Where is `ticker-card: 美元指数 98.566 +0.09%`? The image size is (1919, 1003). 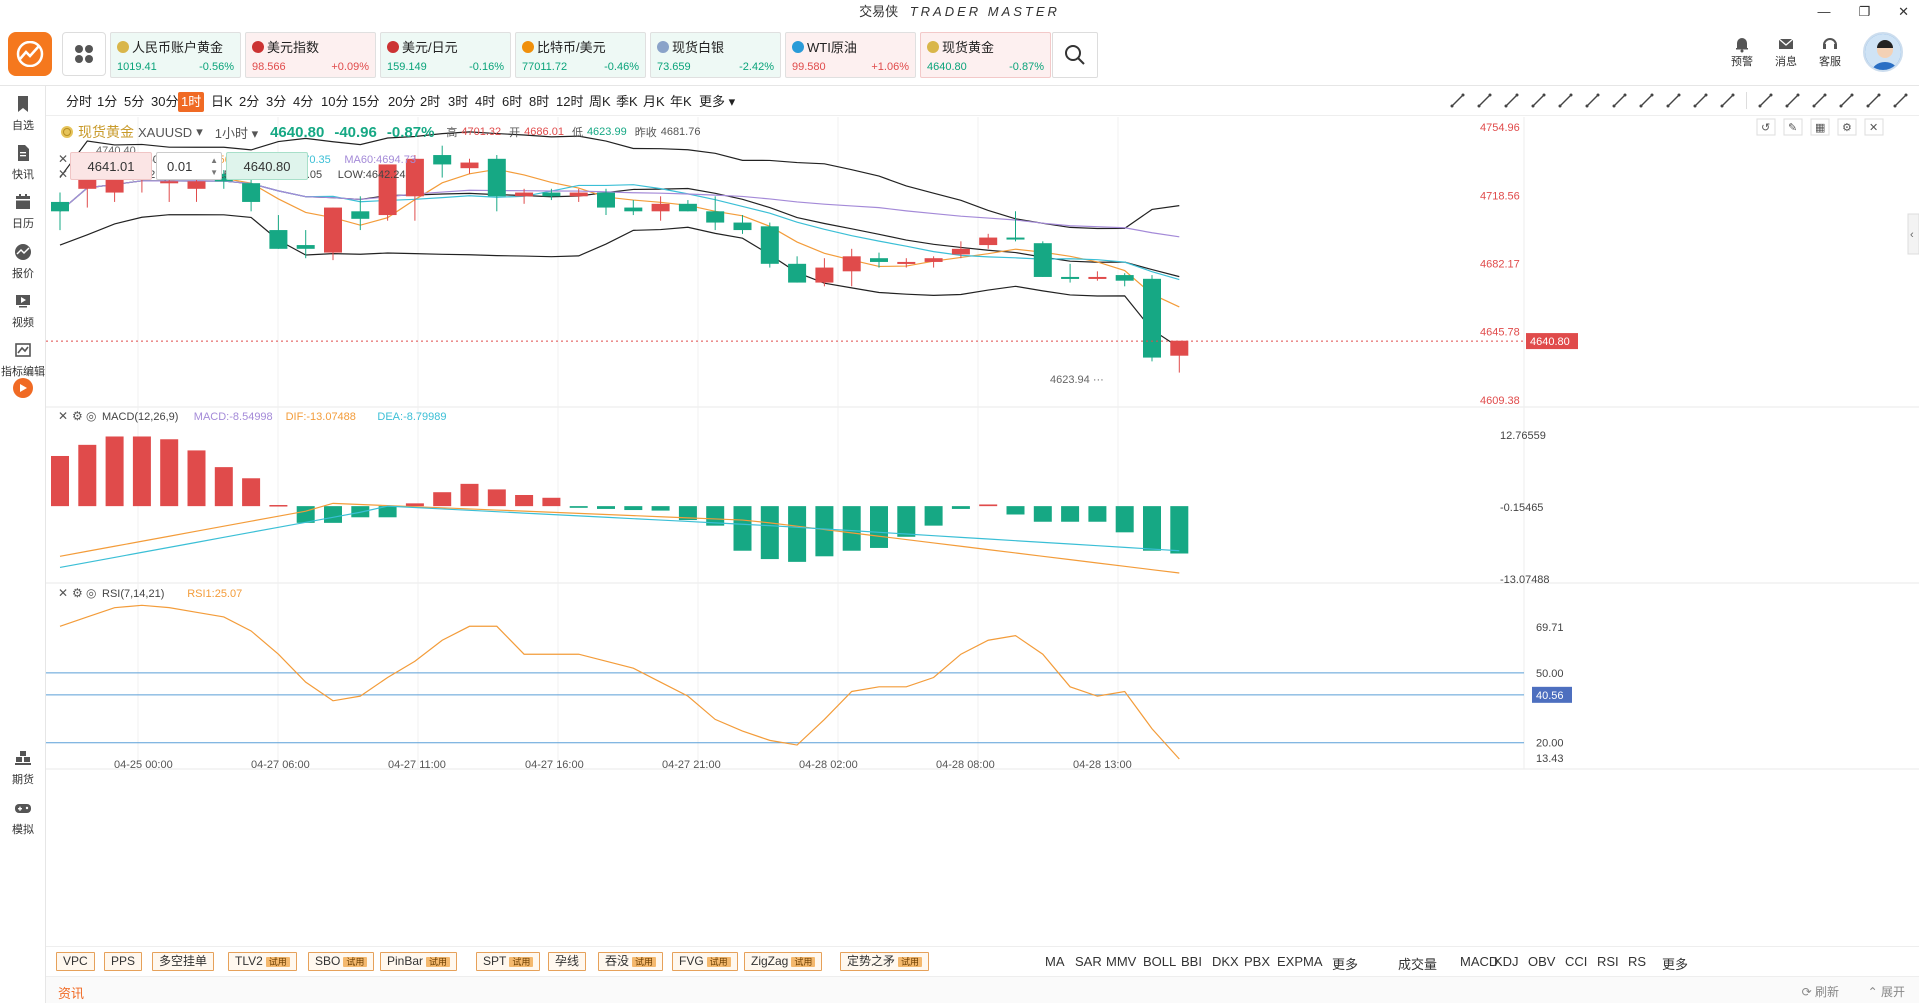
ticker-card: 美元指数 98.566 +0.09% is located at coordinates (310, 55).